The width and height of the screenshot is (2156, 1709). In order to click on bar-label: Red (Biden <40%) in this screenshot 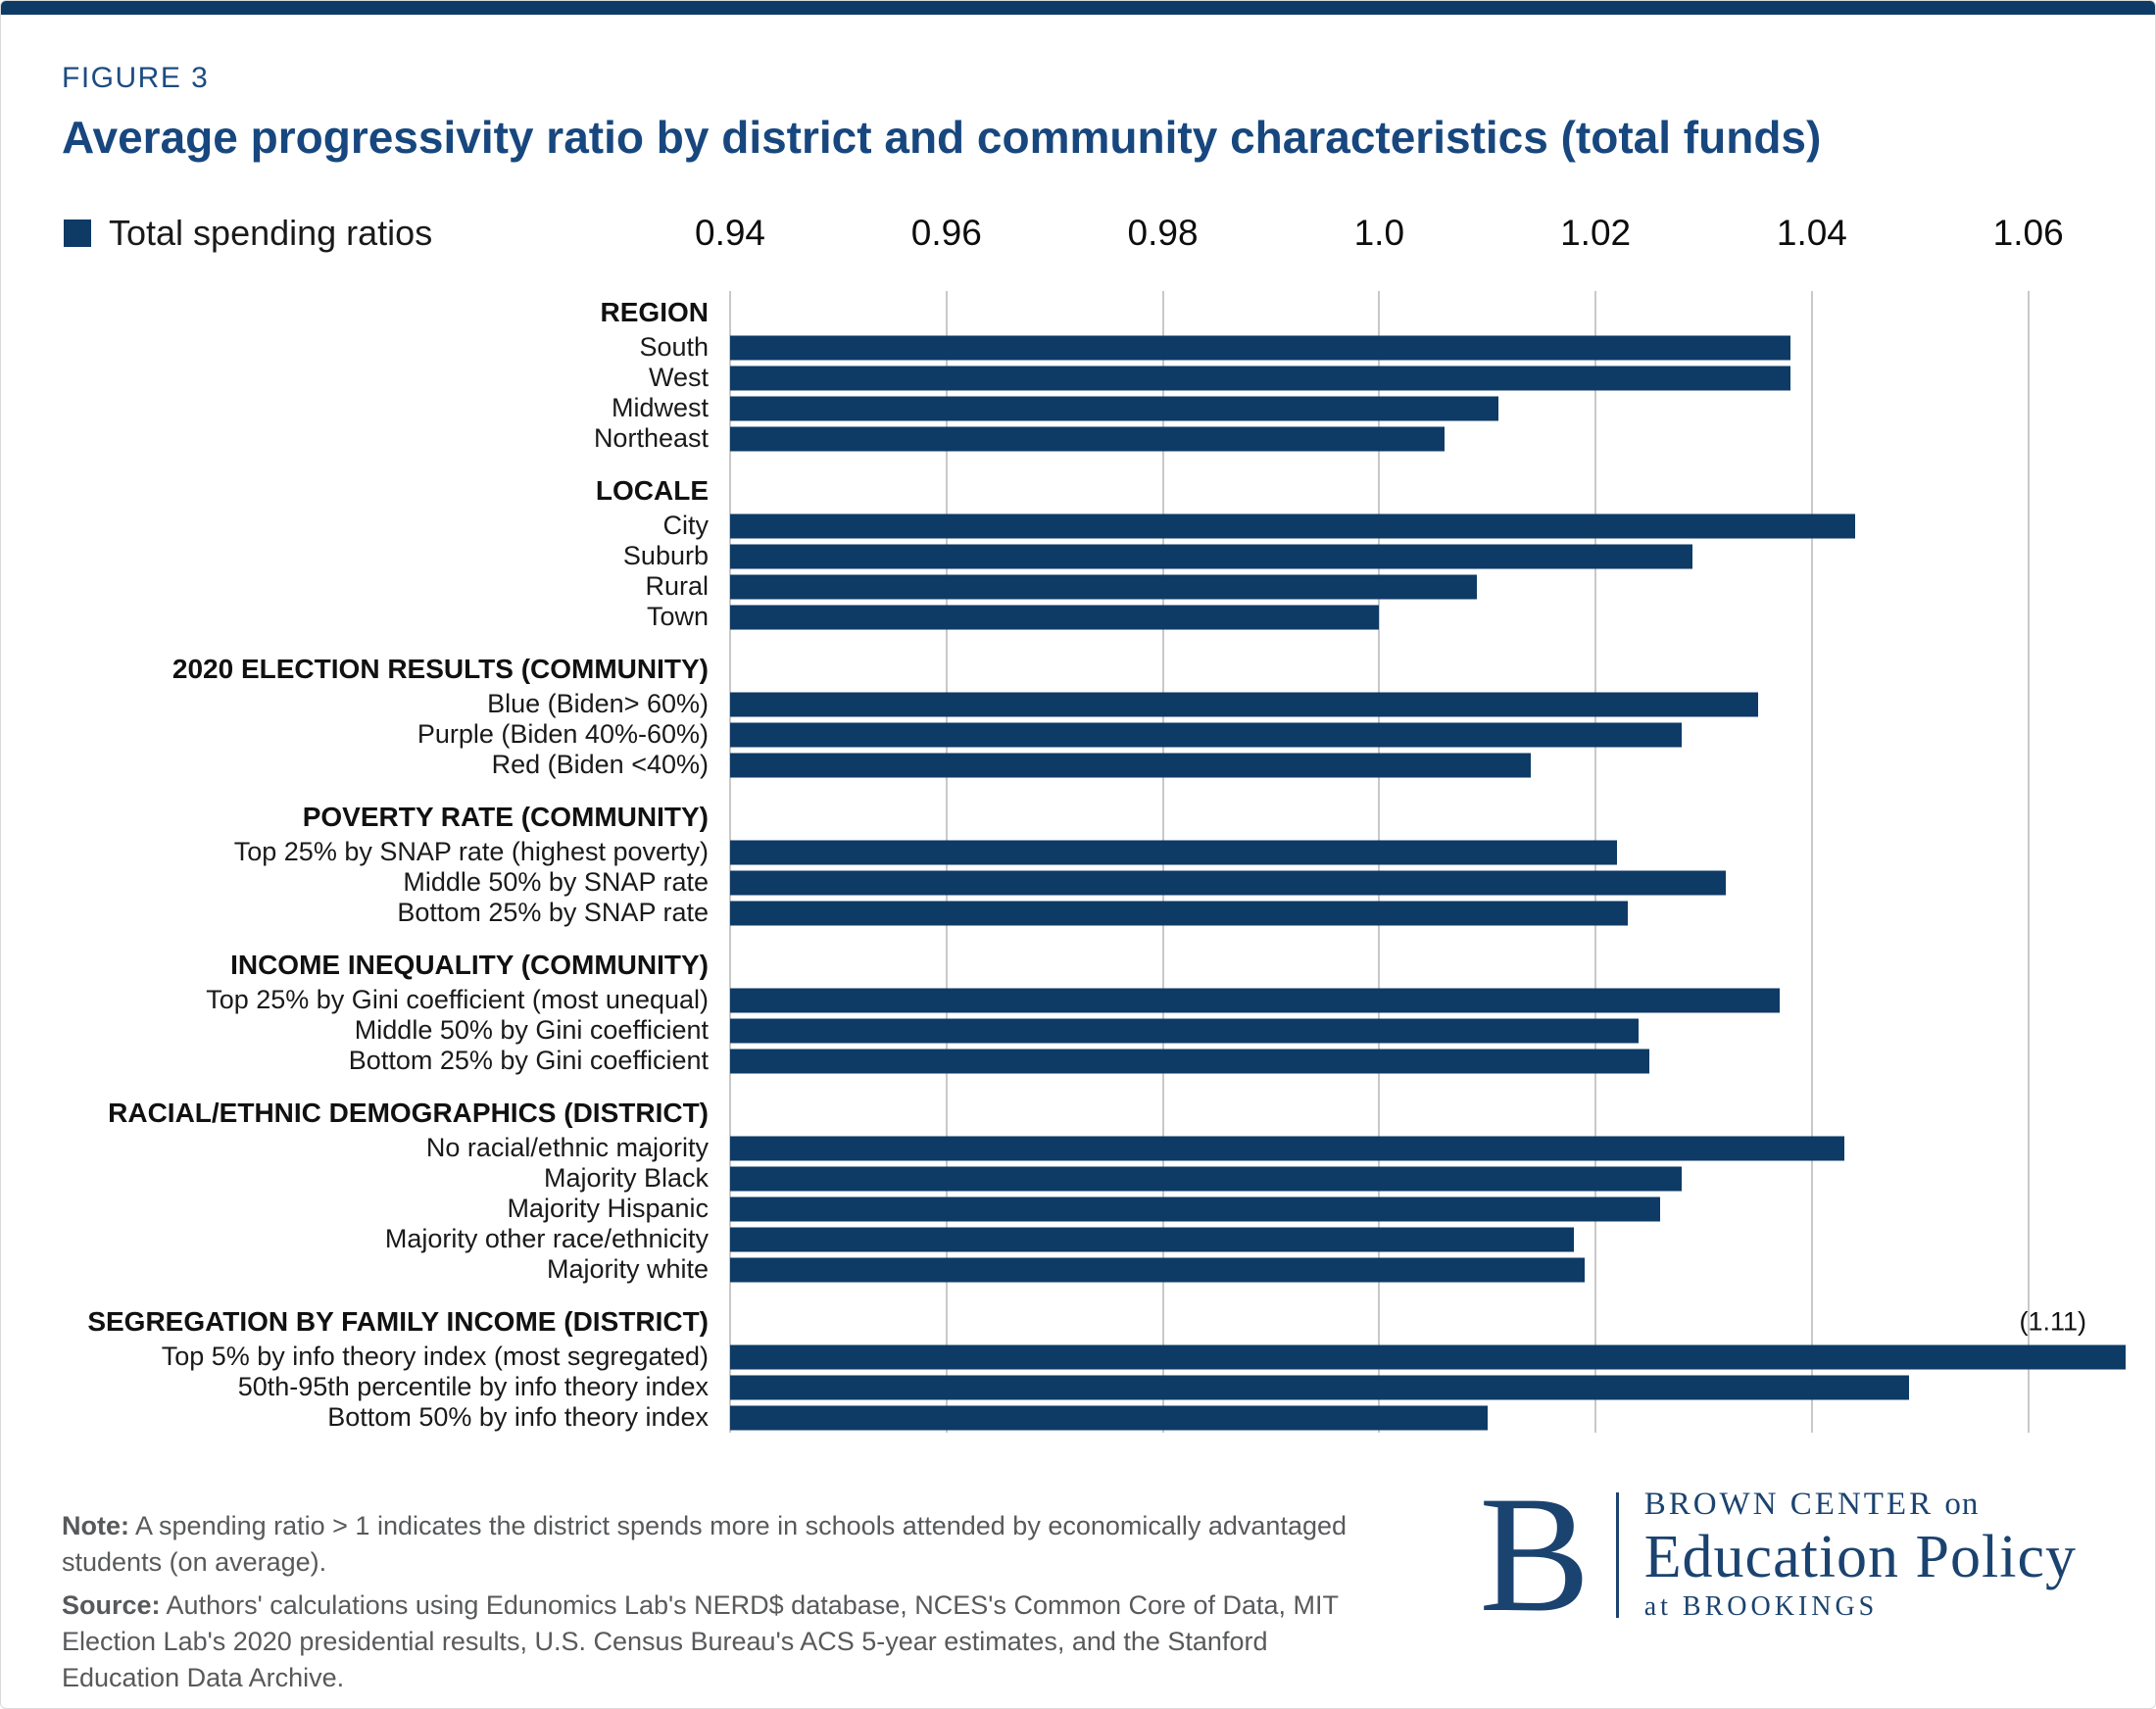, I will do `click(600, 765)`.